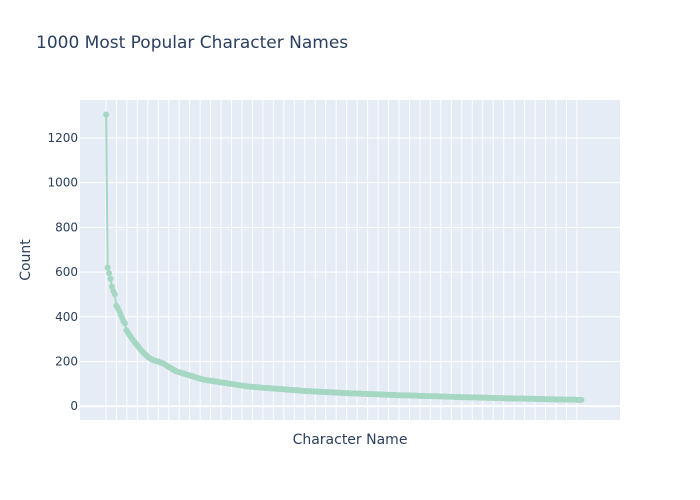  Describe the element at coordinates (26, 260) in the screenshot. I see `y-axis-title: Count` at that location.